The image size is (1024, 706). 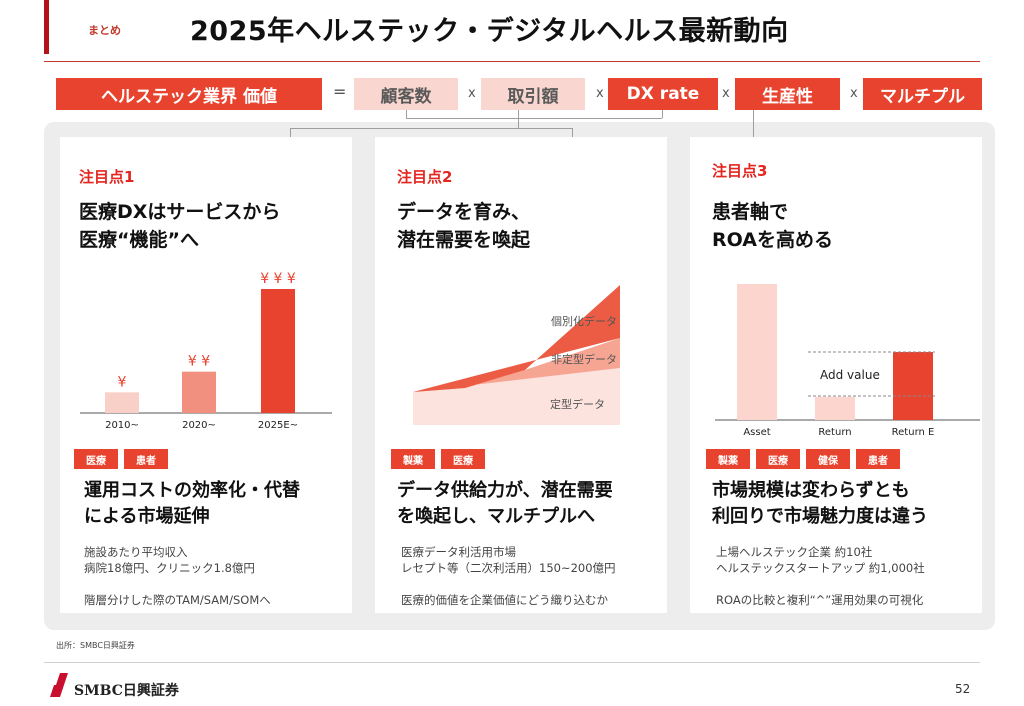 What do you see at coordinates (104, 30) in the screenshot?
I see `section-tag: まとめ` at bounding box center [104, 30].